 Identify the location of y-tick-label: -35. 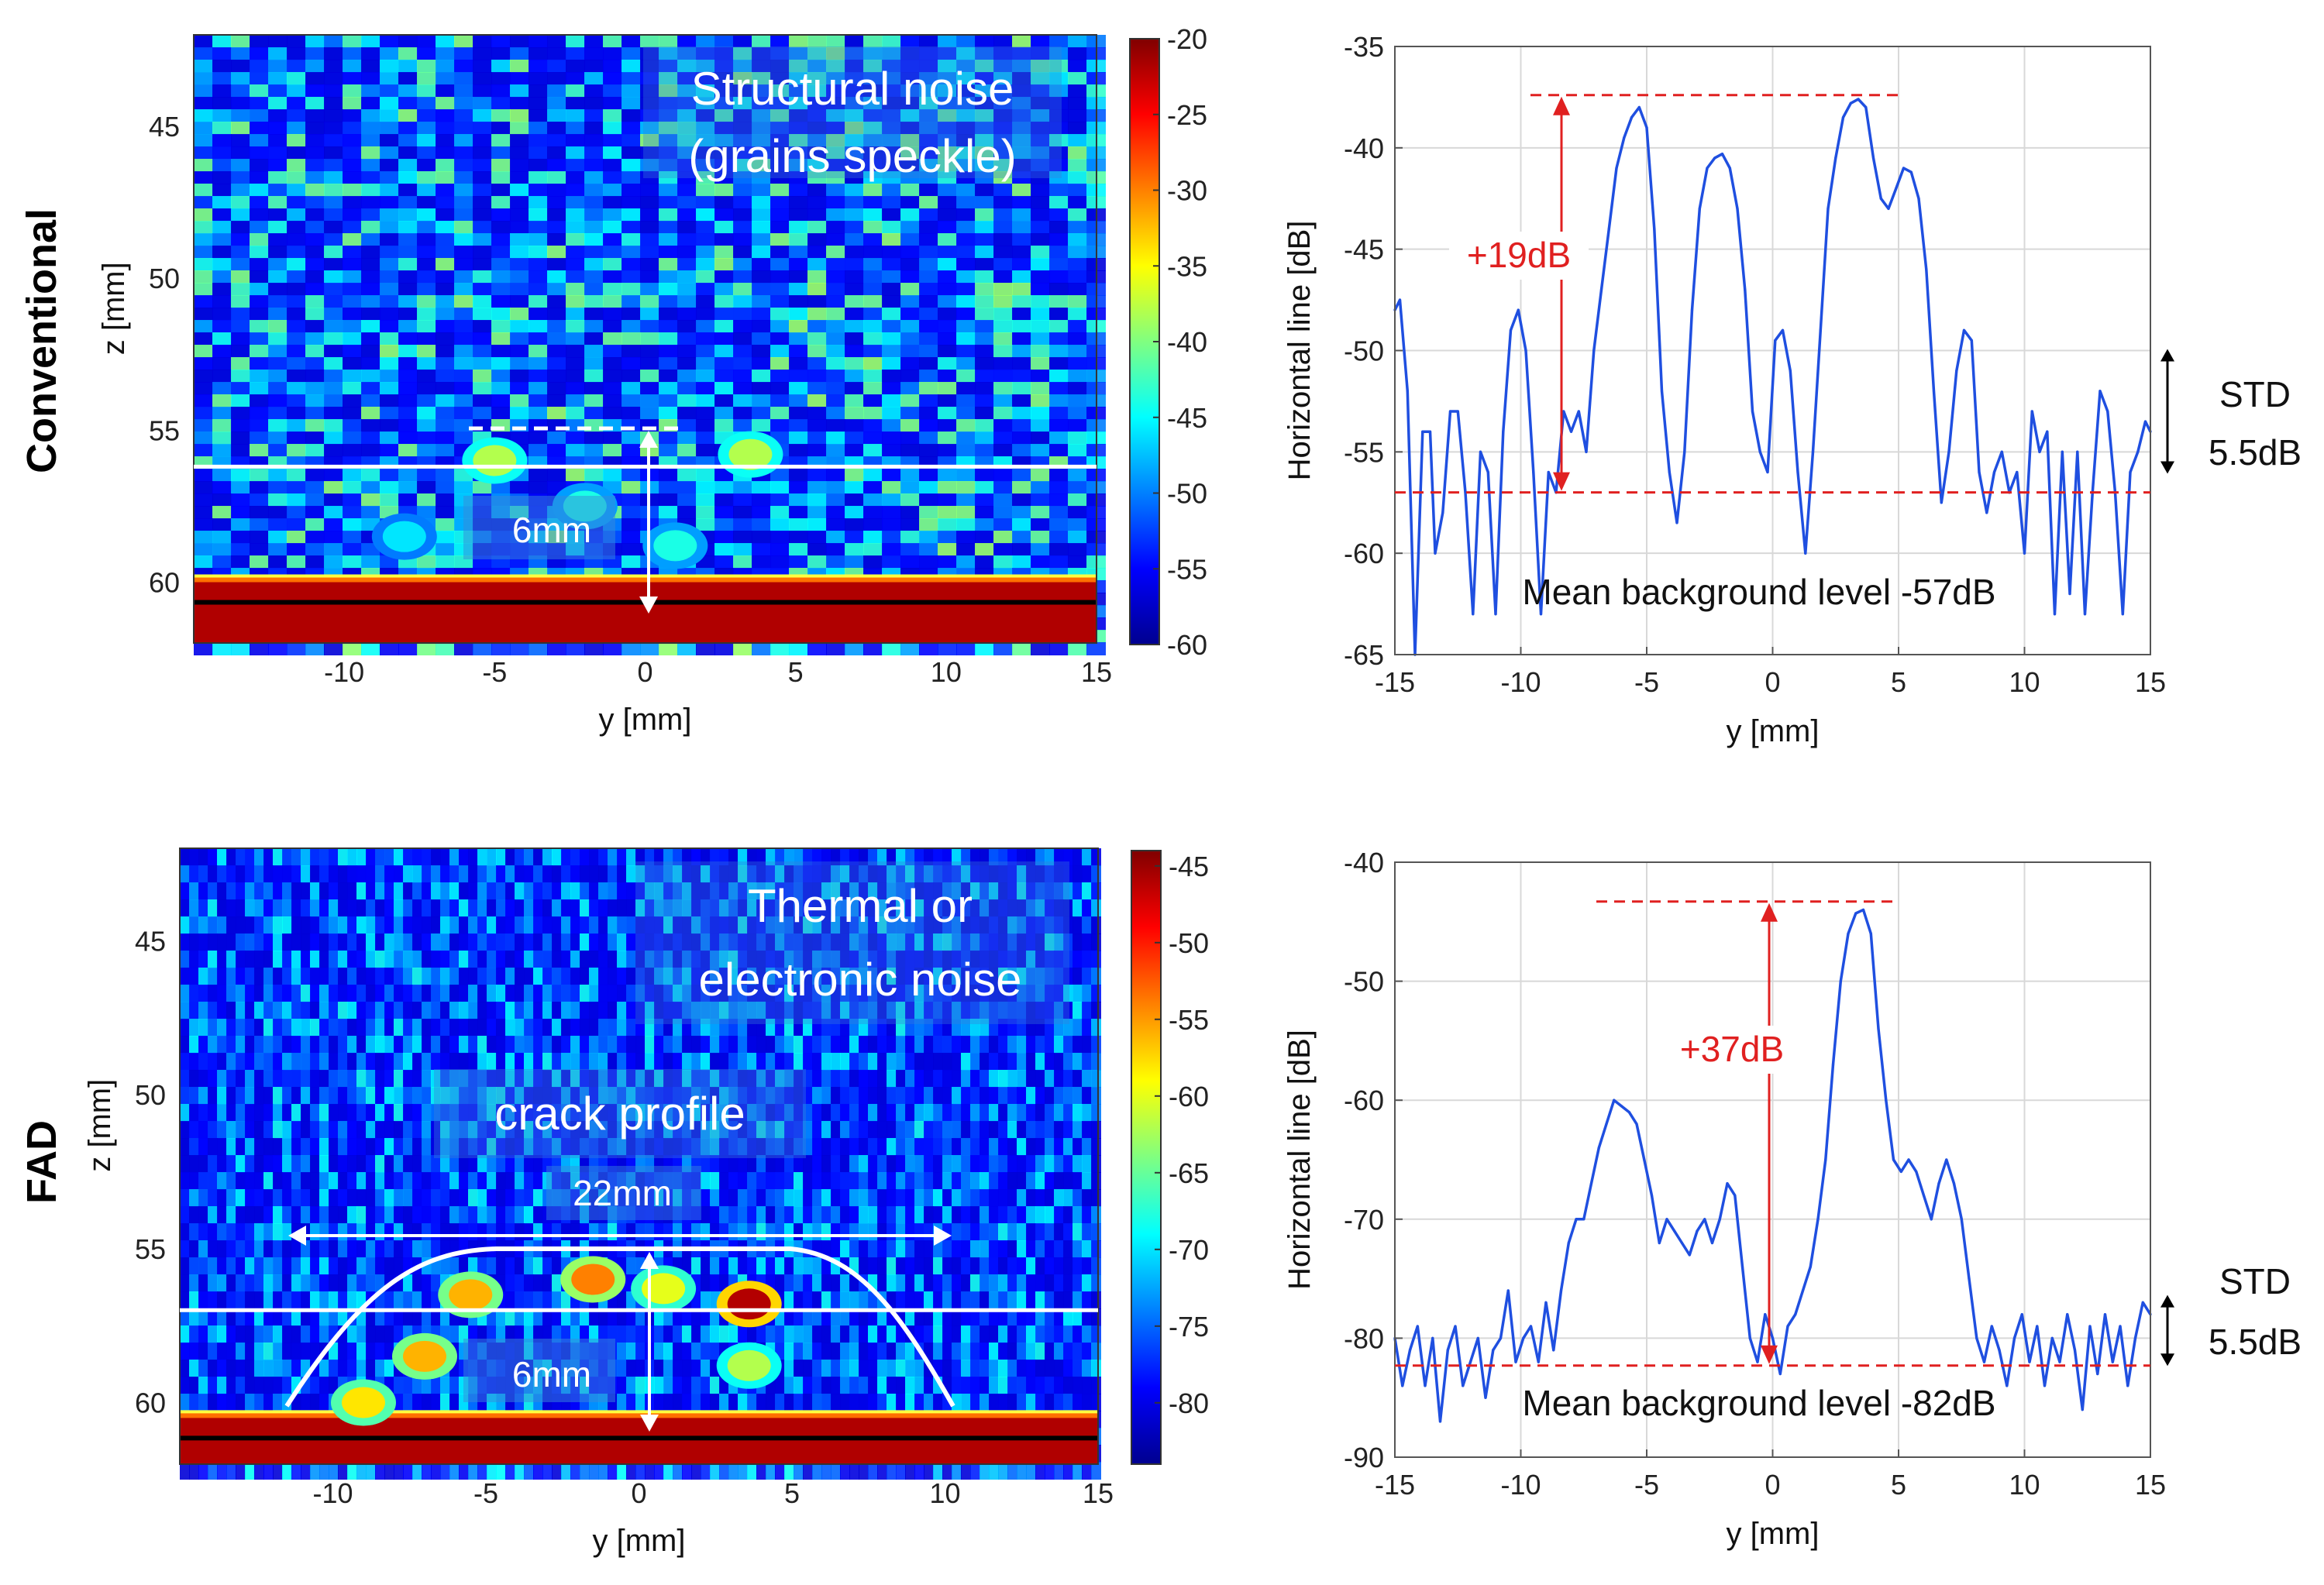
(1364, 47).